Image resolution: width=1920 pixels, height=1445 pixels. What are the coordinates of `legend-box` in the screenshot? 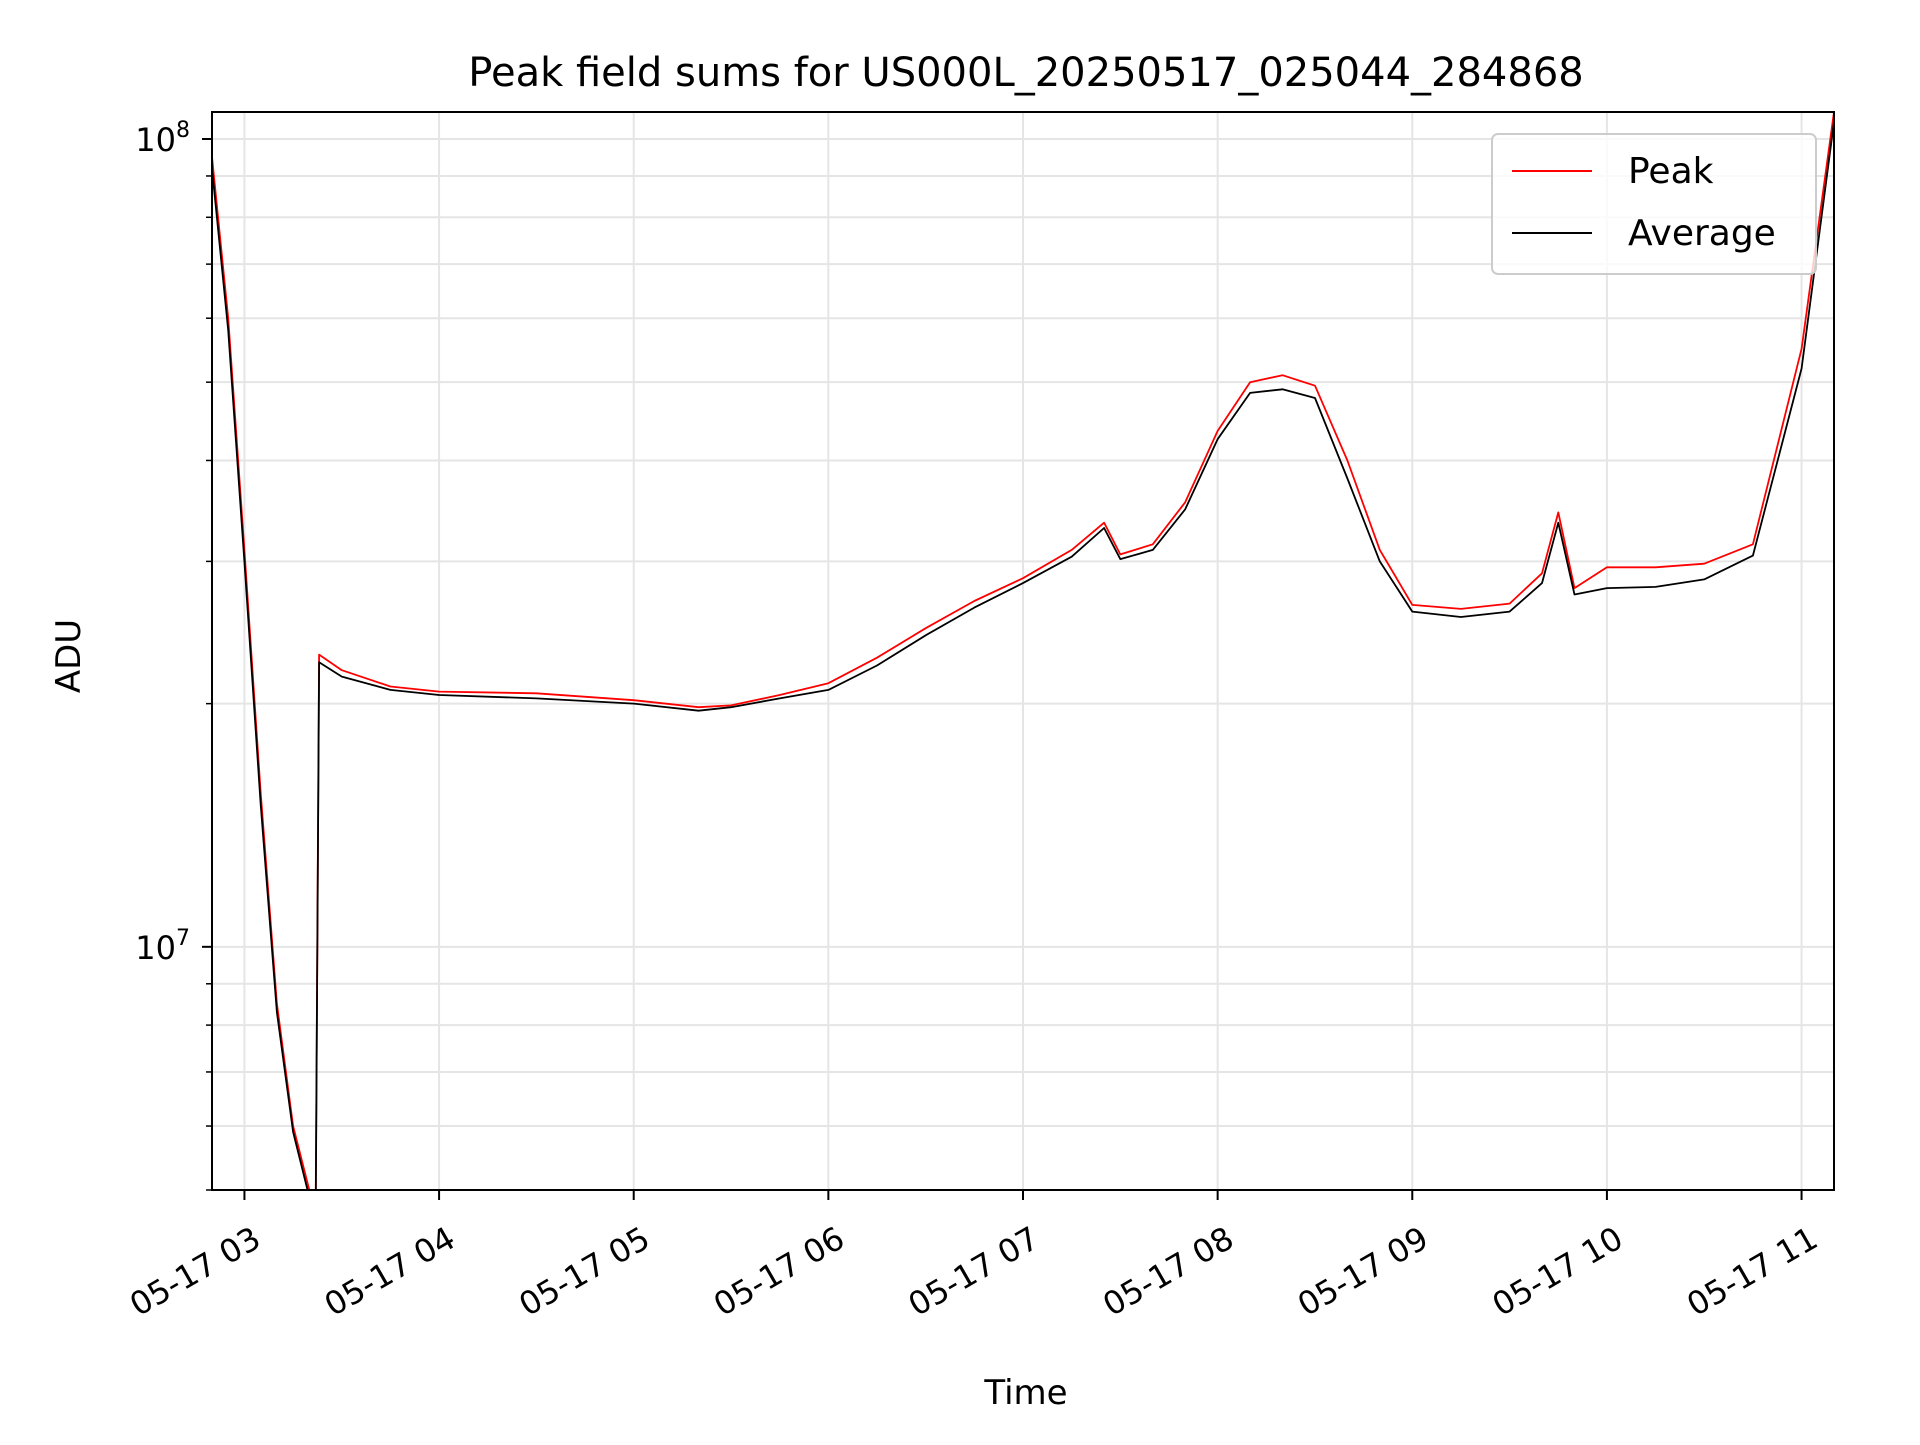 It's located at (1654, 204).